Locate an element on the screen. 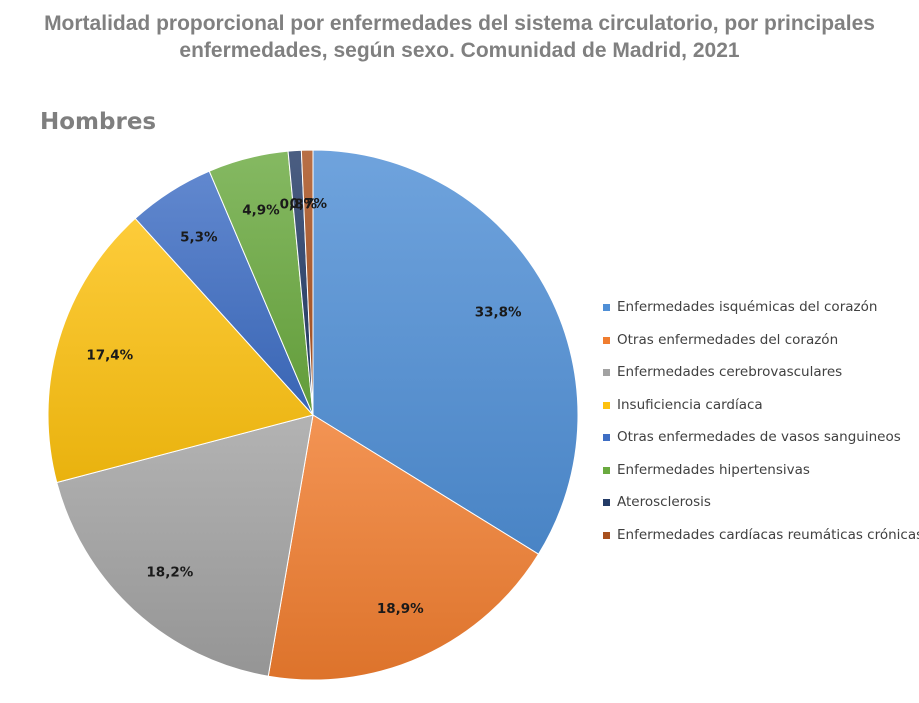 This screenshot has height=703, width=919. pie-slice-otras-enfermedades-del-corazon is located at coordinates (403, 547).